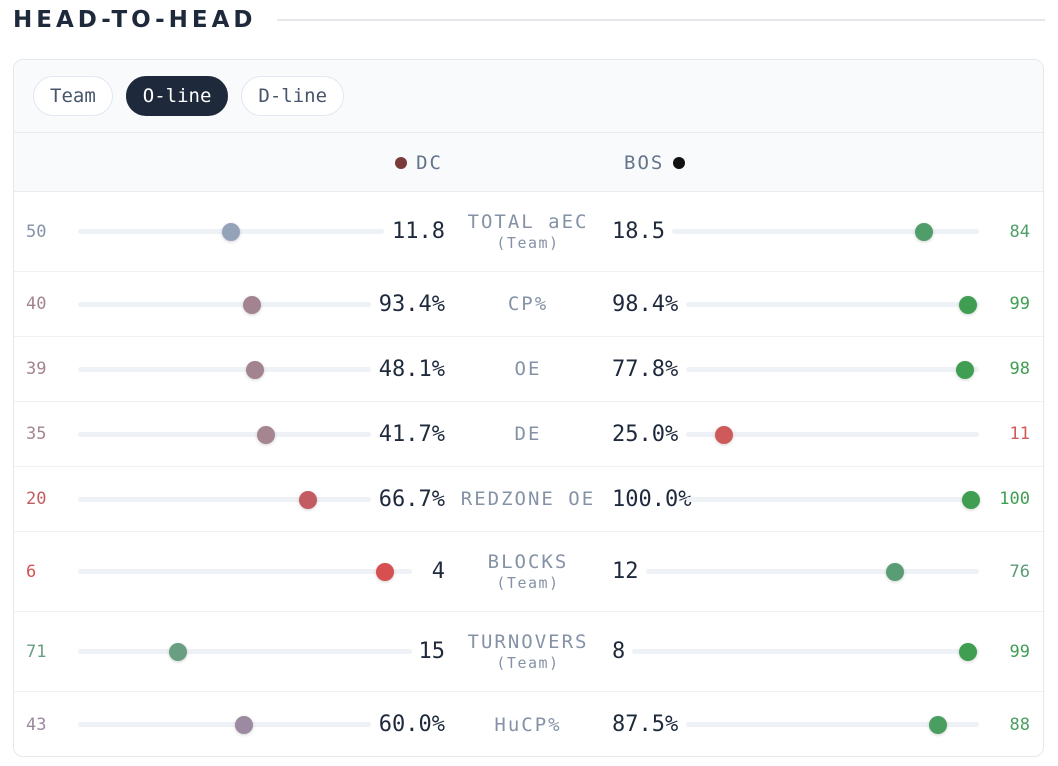 Image resolution: width=1058 pixels, height=766 pixels. I want to click on left-percentile: 40, so click(36, 304).